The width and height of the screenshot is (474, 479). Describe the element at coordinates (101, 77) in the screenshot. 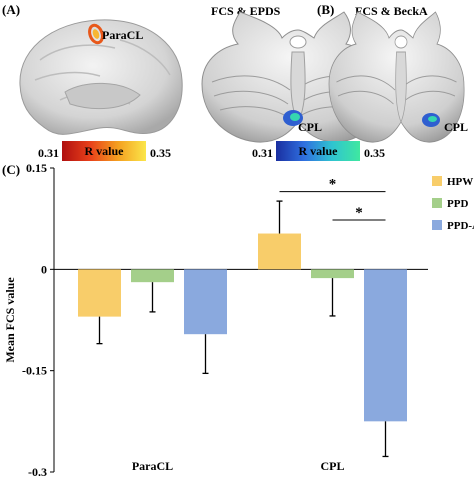

I see `medial-brain-surface` at that location.